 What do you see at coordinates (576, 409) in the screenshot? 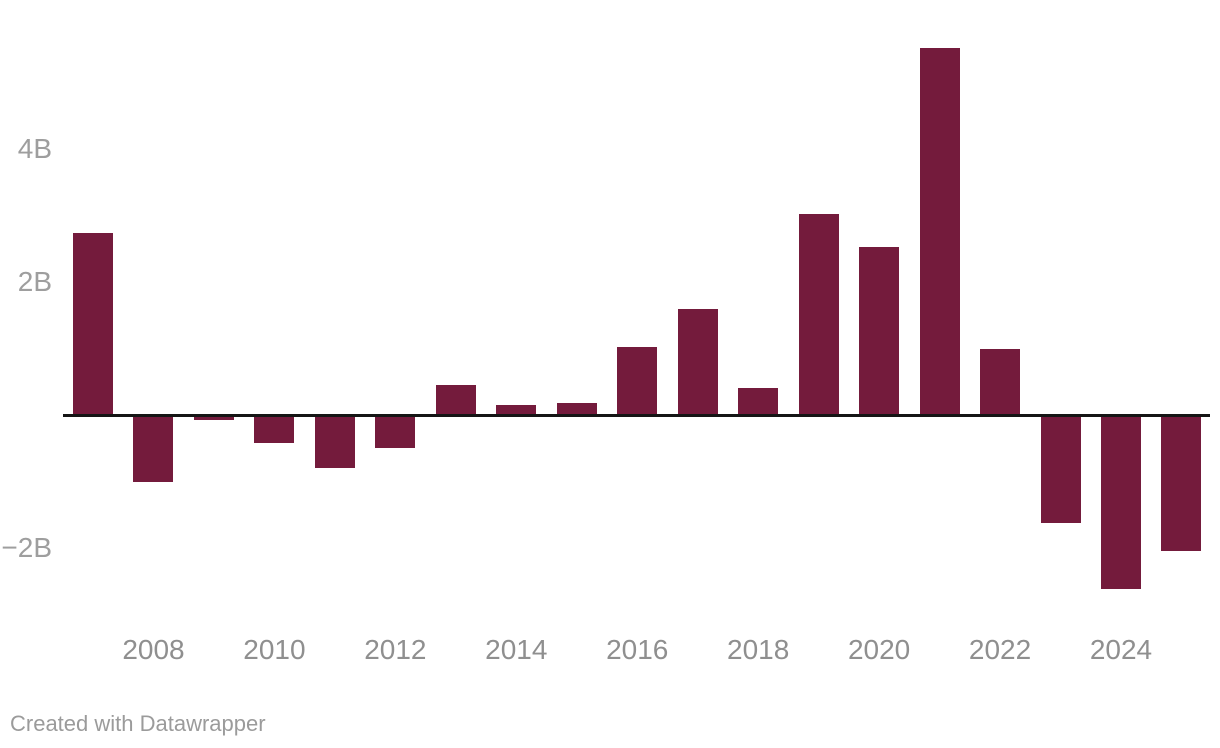
I see `bar-2015` at bounding box center [576, 409].